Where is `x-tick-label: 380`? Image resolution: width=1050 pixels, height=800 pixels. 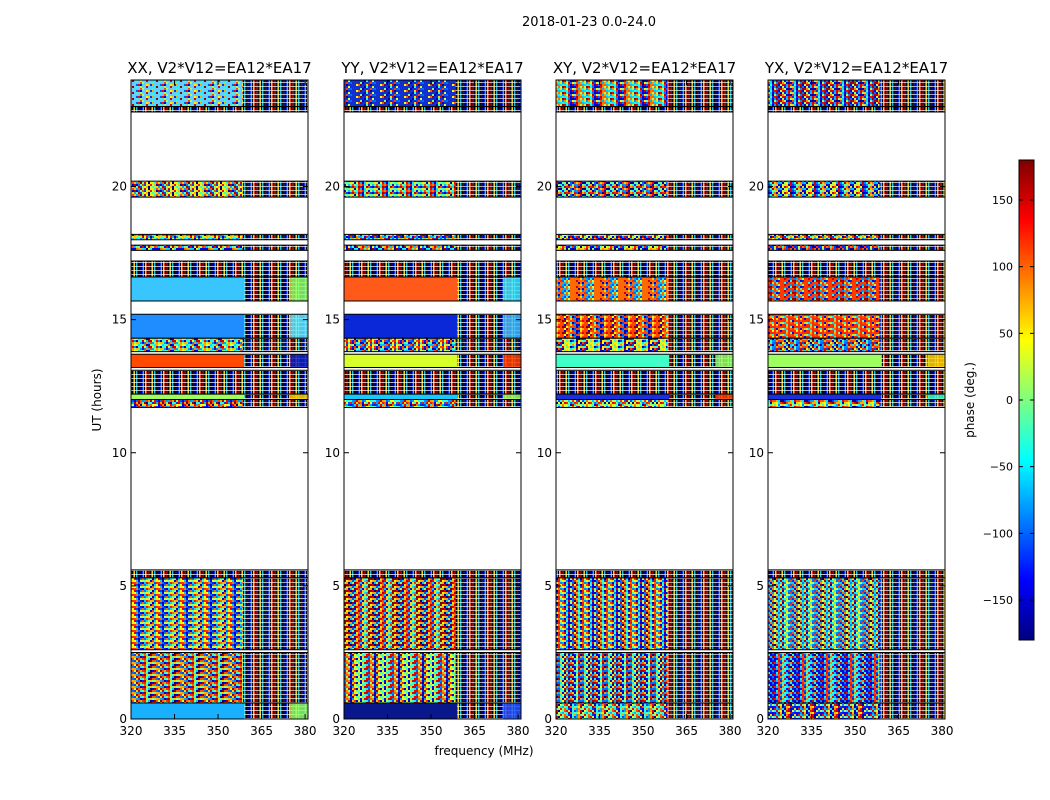
x-tick-label: 380 is located at coordinates (730, 731).